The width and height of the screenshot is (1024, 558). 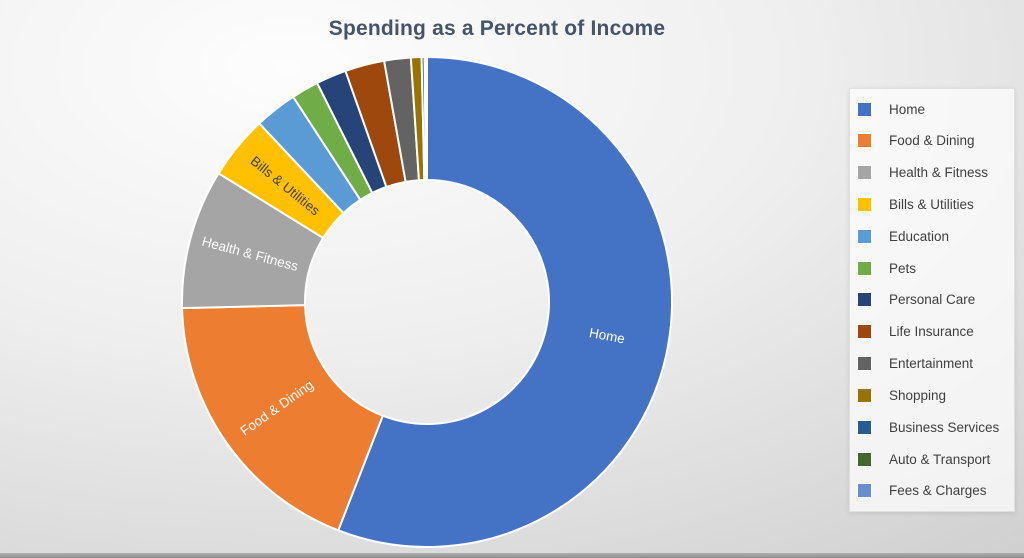 I want to click on legend-label-shopping: Shopping, so click(x=918, y=395).